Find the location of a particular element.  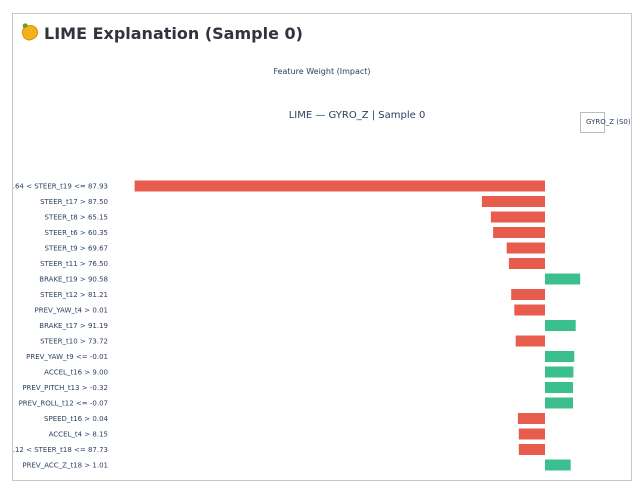

tick-label-1: STEER_t17 > 87.50 is located at coordinates (74, 202).